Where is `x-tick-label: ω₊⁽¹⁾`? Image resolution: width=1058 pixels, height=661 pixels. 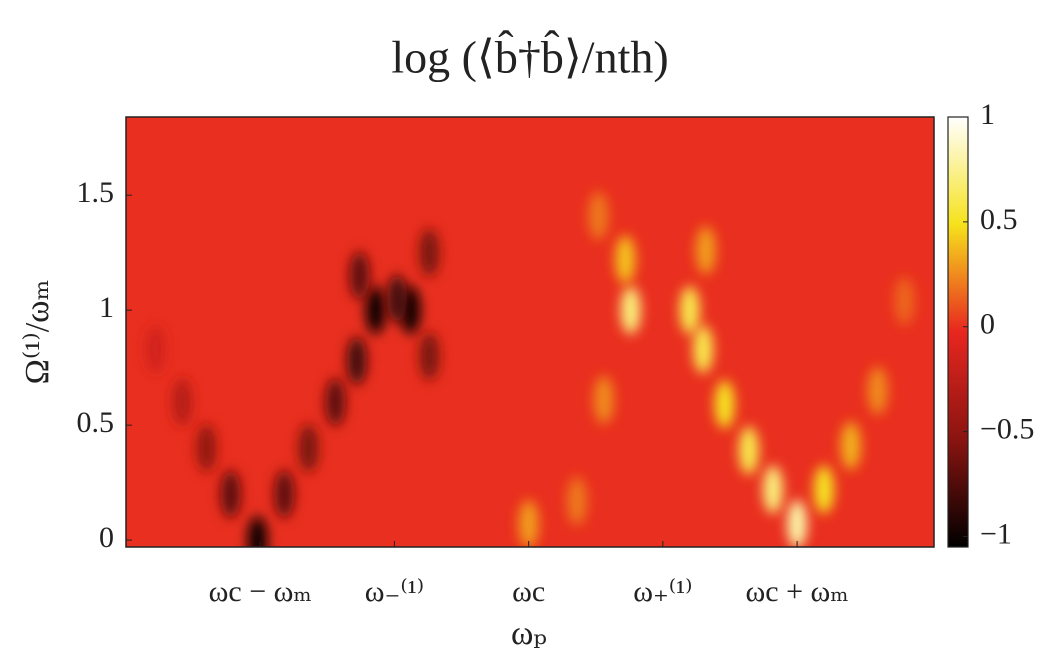
x-tick-label: ω₊⁽¹⁾ is located at coordinates (662, 591).